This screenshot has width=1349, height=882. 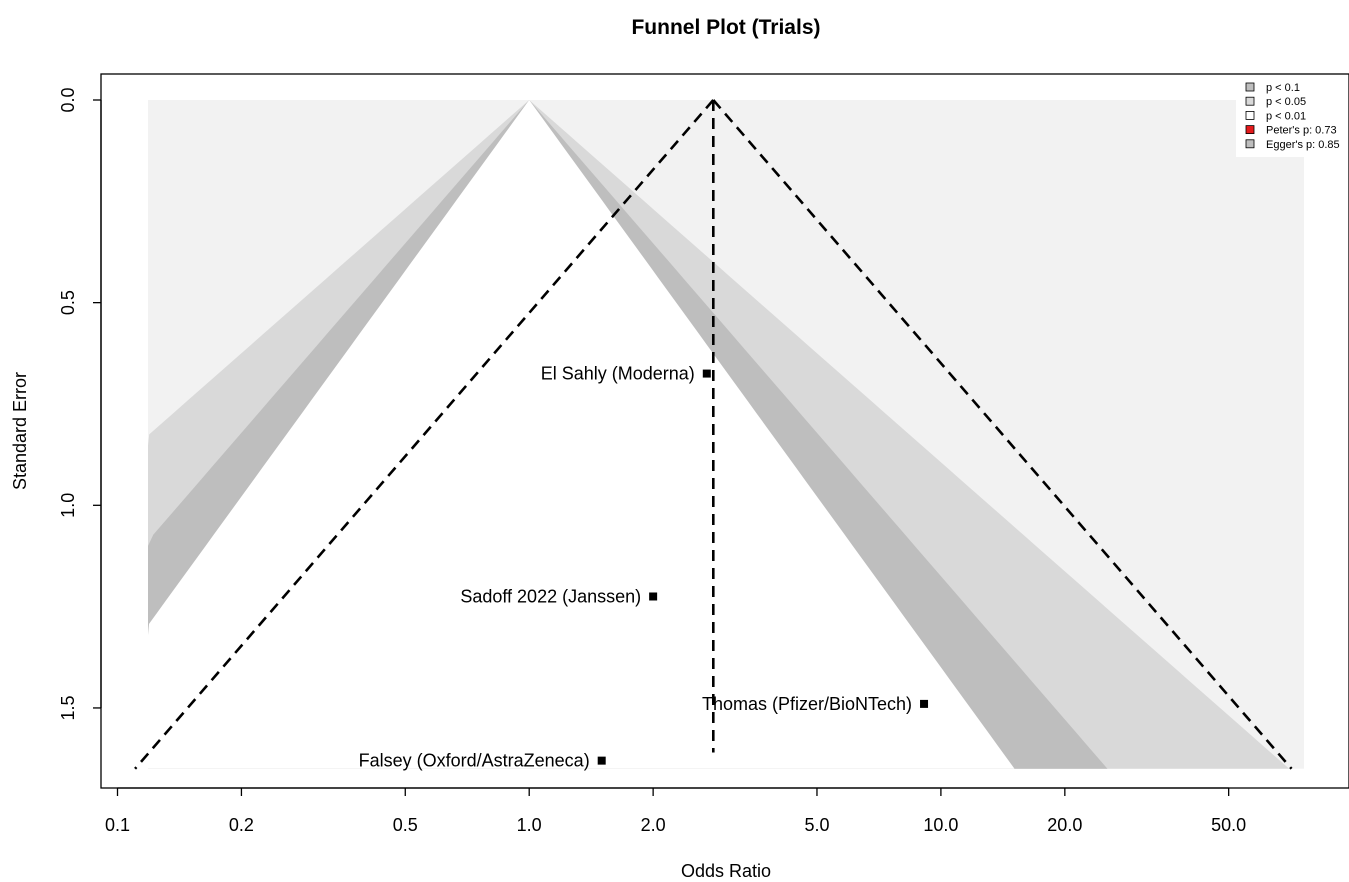 What do you see at coordinates (529, 825) in the screenshot?
I see `x-tick-label: 1.0` at bounding box center [529, 825].